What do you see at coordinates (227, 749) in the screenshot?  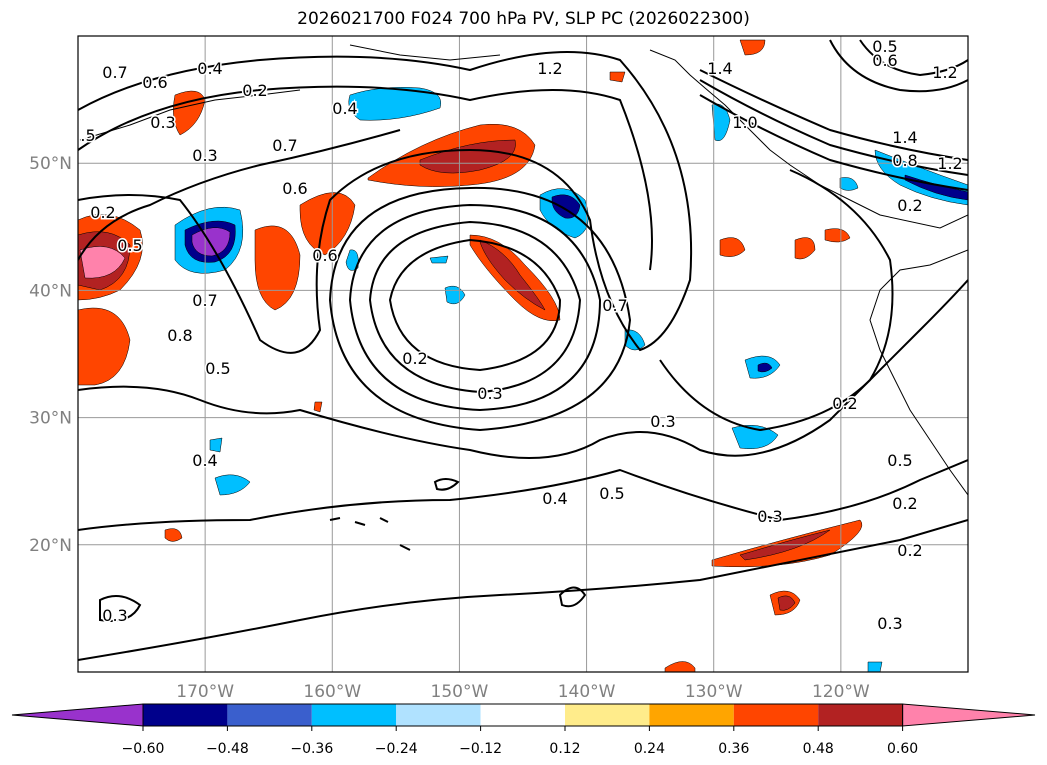 I see `colorbar-tick-label: −0.48` at bounding box center [227, 749].